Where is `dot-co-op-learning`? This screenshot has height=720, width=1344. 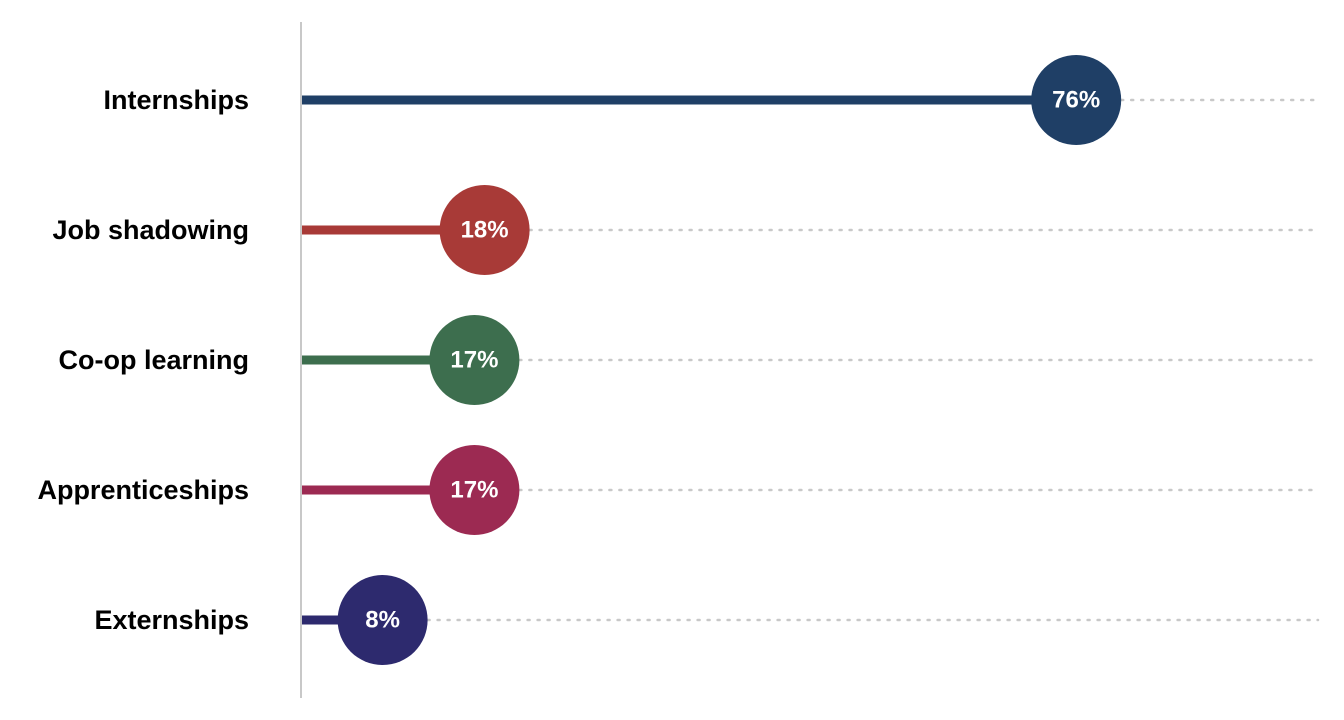
dot-co-op-learning is located at coordinates (474, 360).